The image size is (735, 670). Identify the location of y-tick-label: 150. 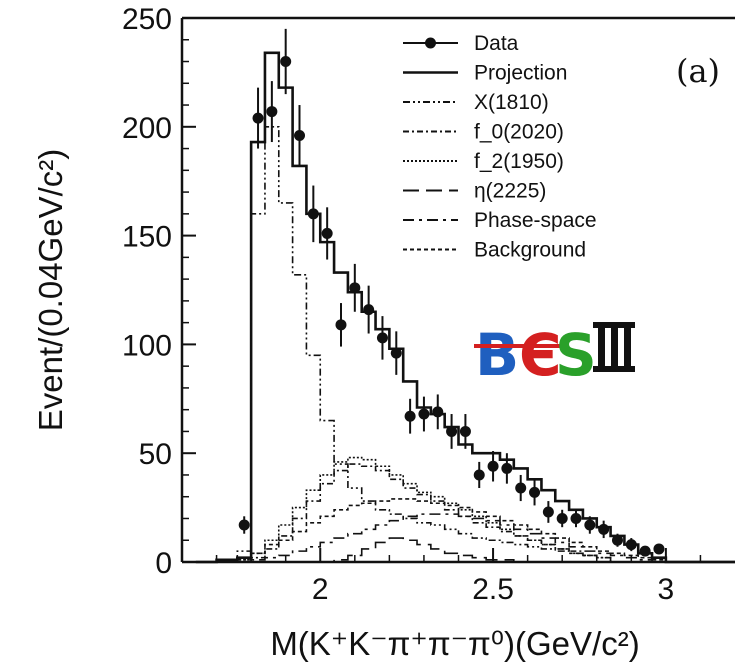
(147, 237).